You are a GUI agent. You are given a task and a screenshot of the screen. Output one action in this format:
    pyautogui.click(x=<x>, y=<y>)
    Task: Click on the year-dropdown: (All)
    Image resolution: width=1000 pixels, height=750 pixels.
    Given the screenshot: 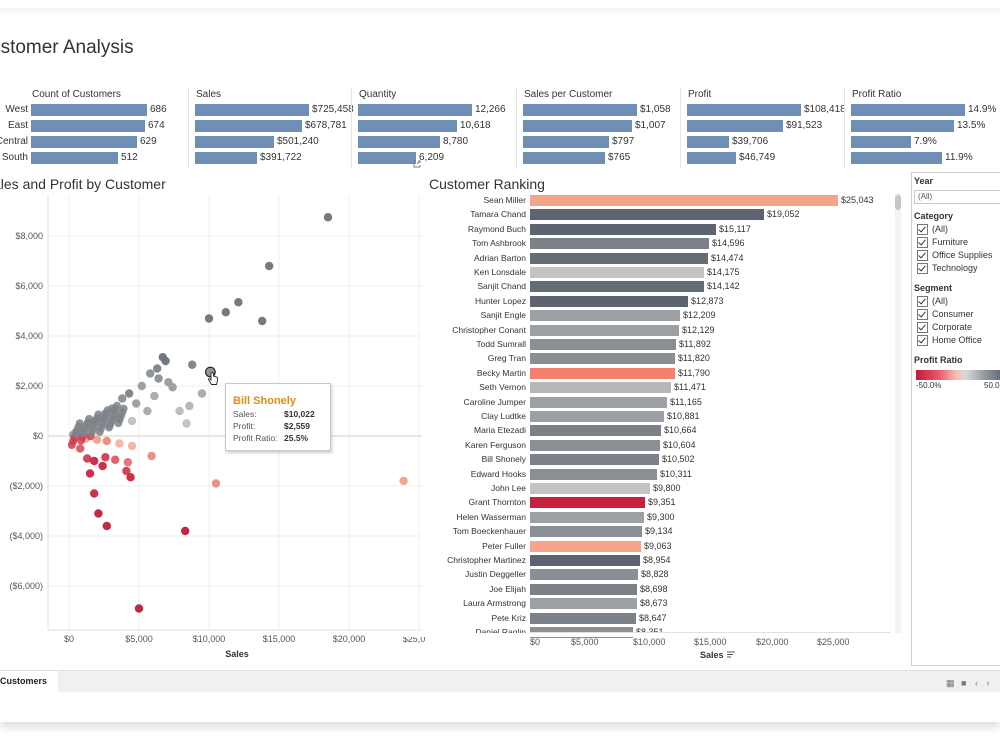 What is the action you would take?
    pyautogui.click(x=957, y=197)
    